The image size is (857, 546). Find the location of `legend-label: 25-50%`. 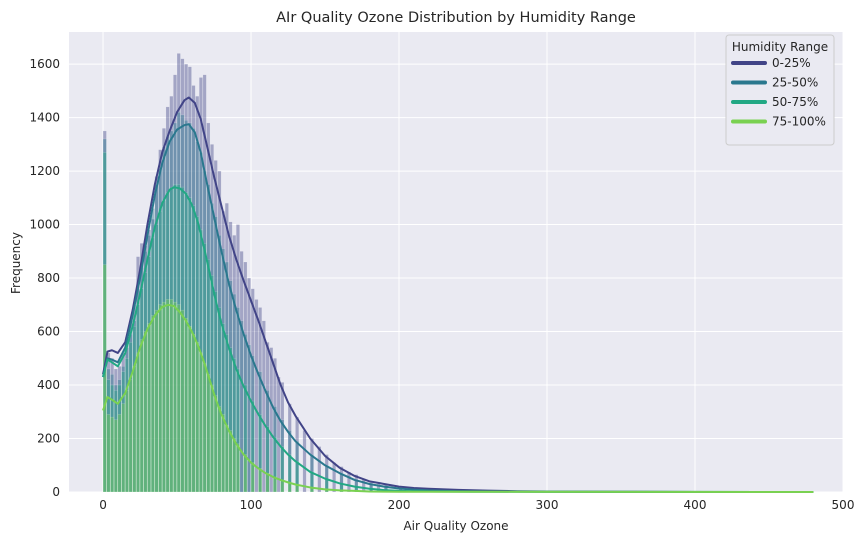

legend-label: 25-50% is located at coordinates (795, 83).